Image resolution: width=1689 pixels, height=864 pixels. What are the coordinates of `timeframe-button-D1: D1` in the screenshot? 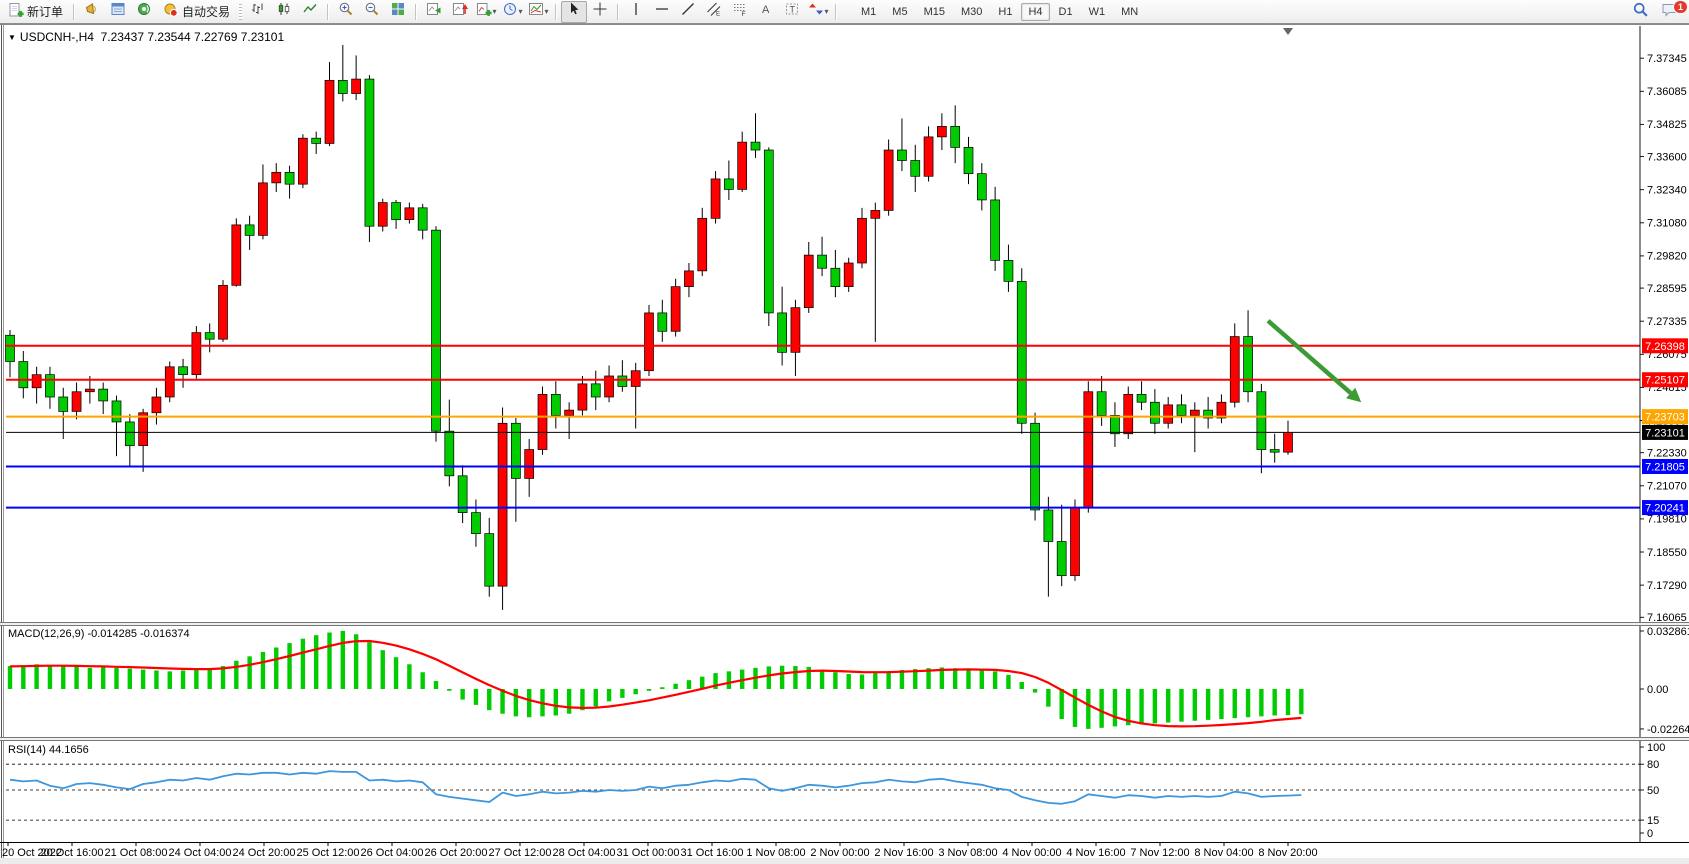 It's located at (1065, 11).